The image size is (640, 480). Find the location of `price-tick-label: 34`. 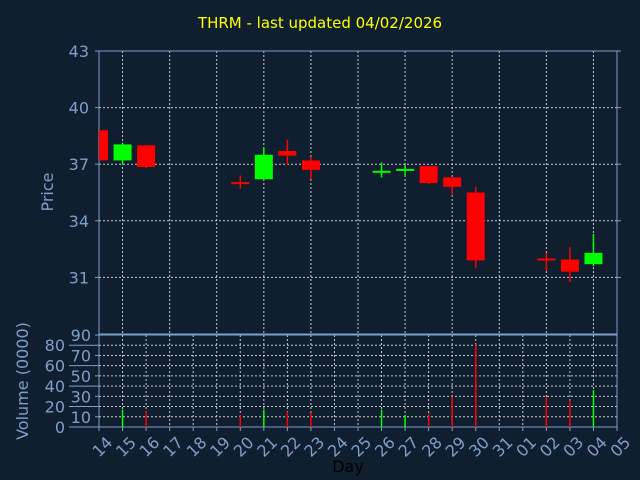

price-tick-label: 34 is located at coordinates (79, 221).